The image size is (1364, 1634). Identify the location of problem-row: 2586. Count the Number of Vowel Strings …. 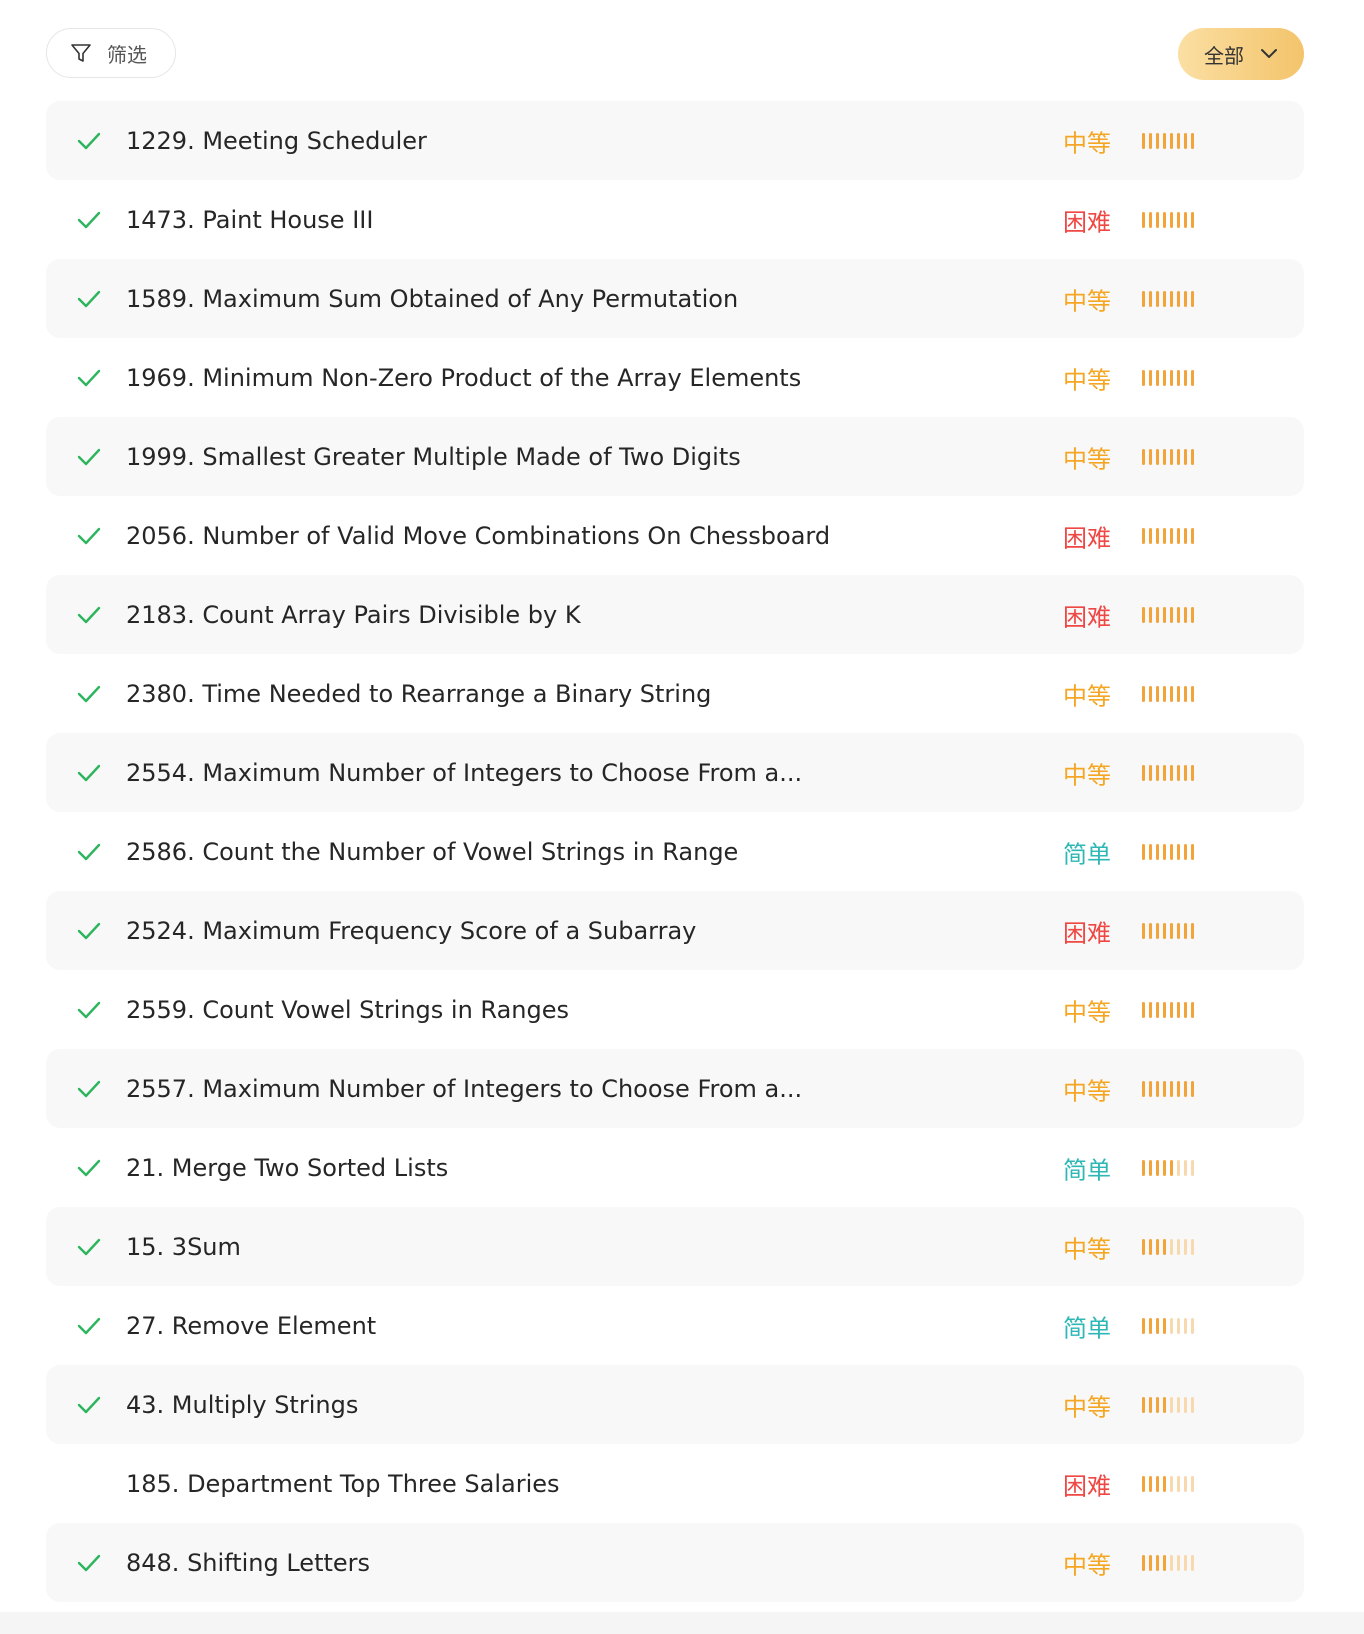
(675, 851).